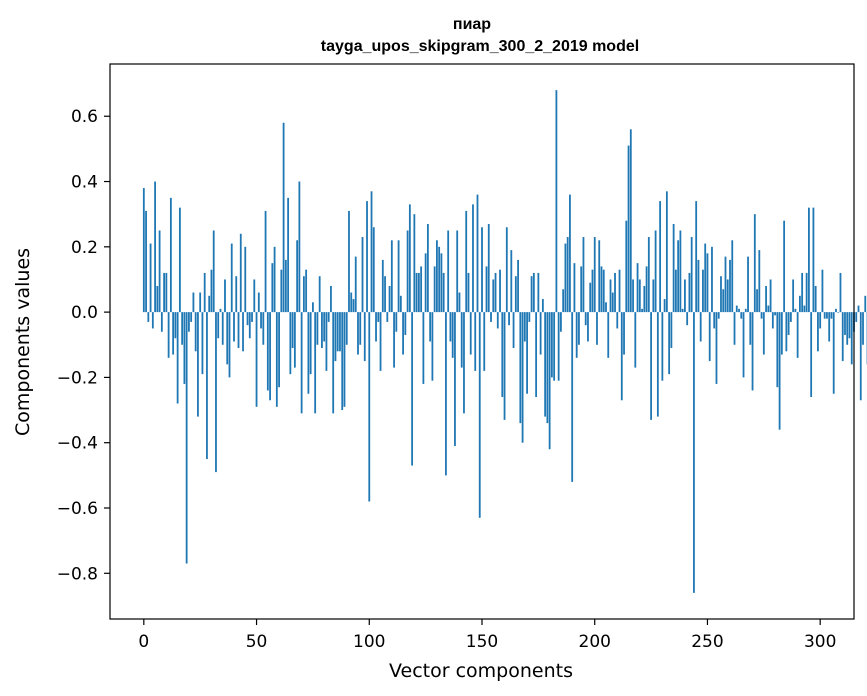  What do you see at coordinates (84, 117) in the screenshot?
I see `y-tick-label: 0.6` at bounding box center [84, 117].